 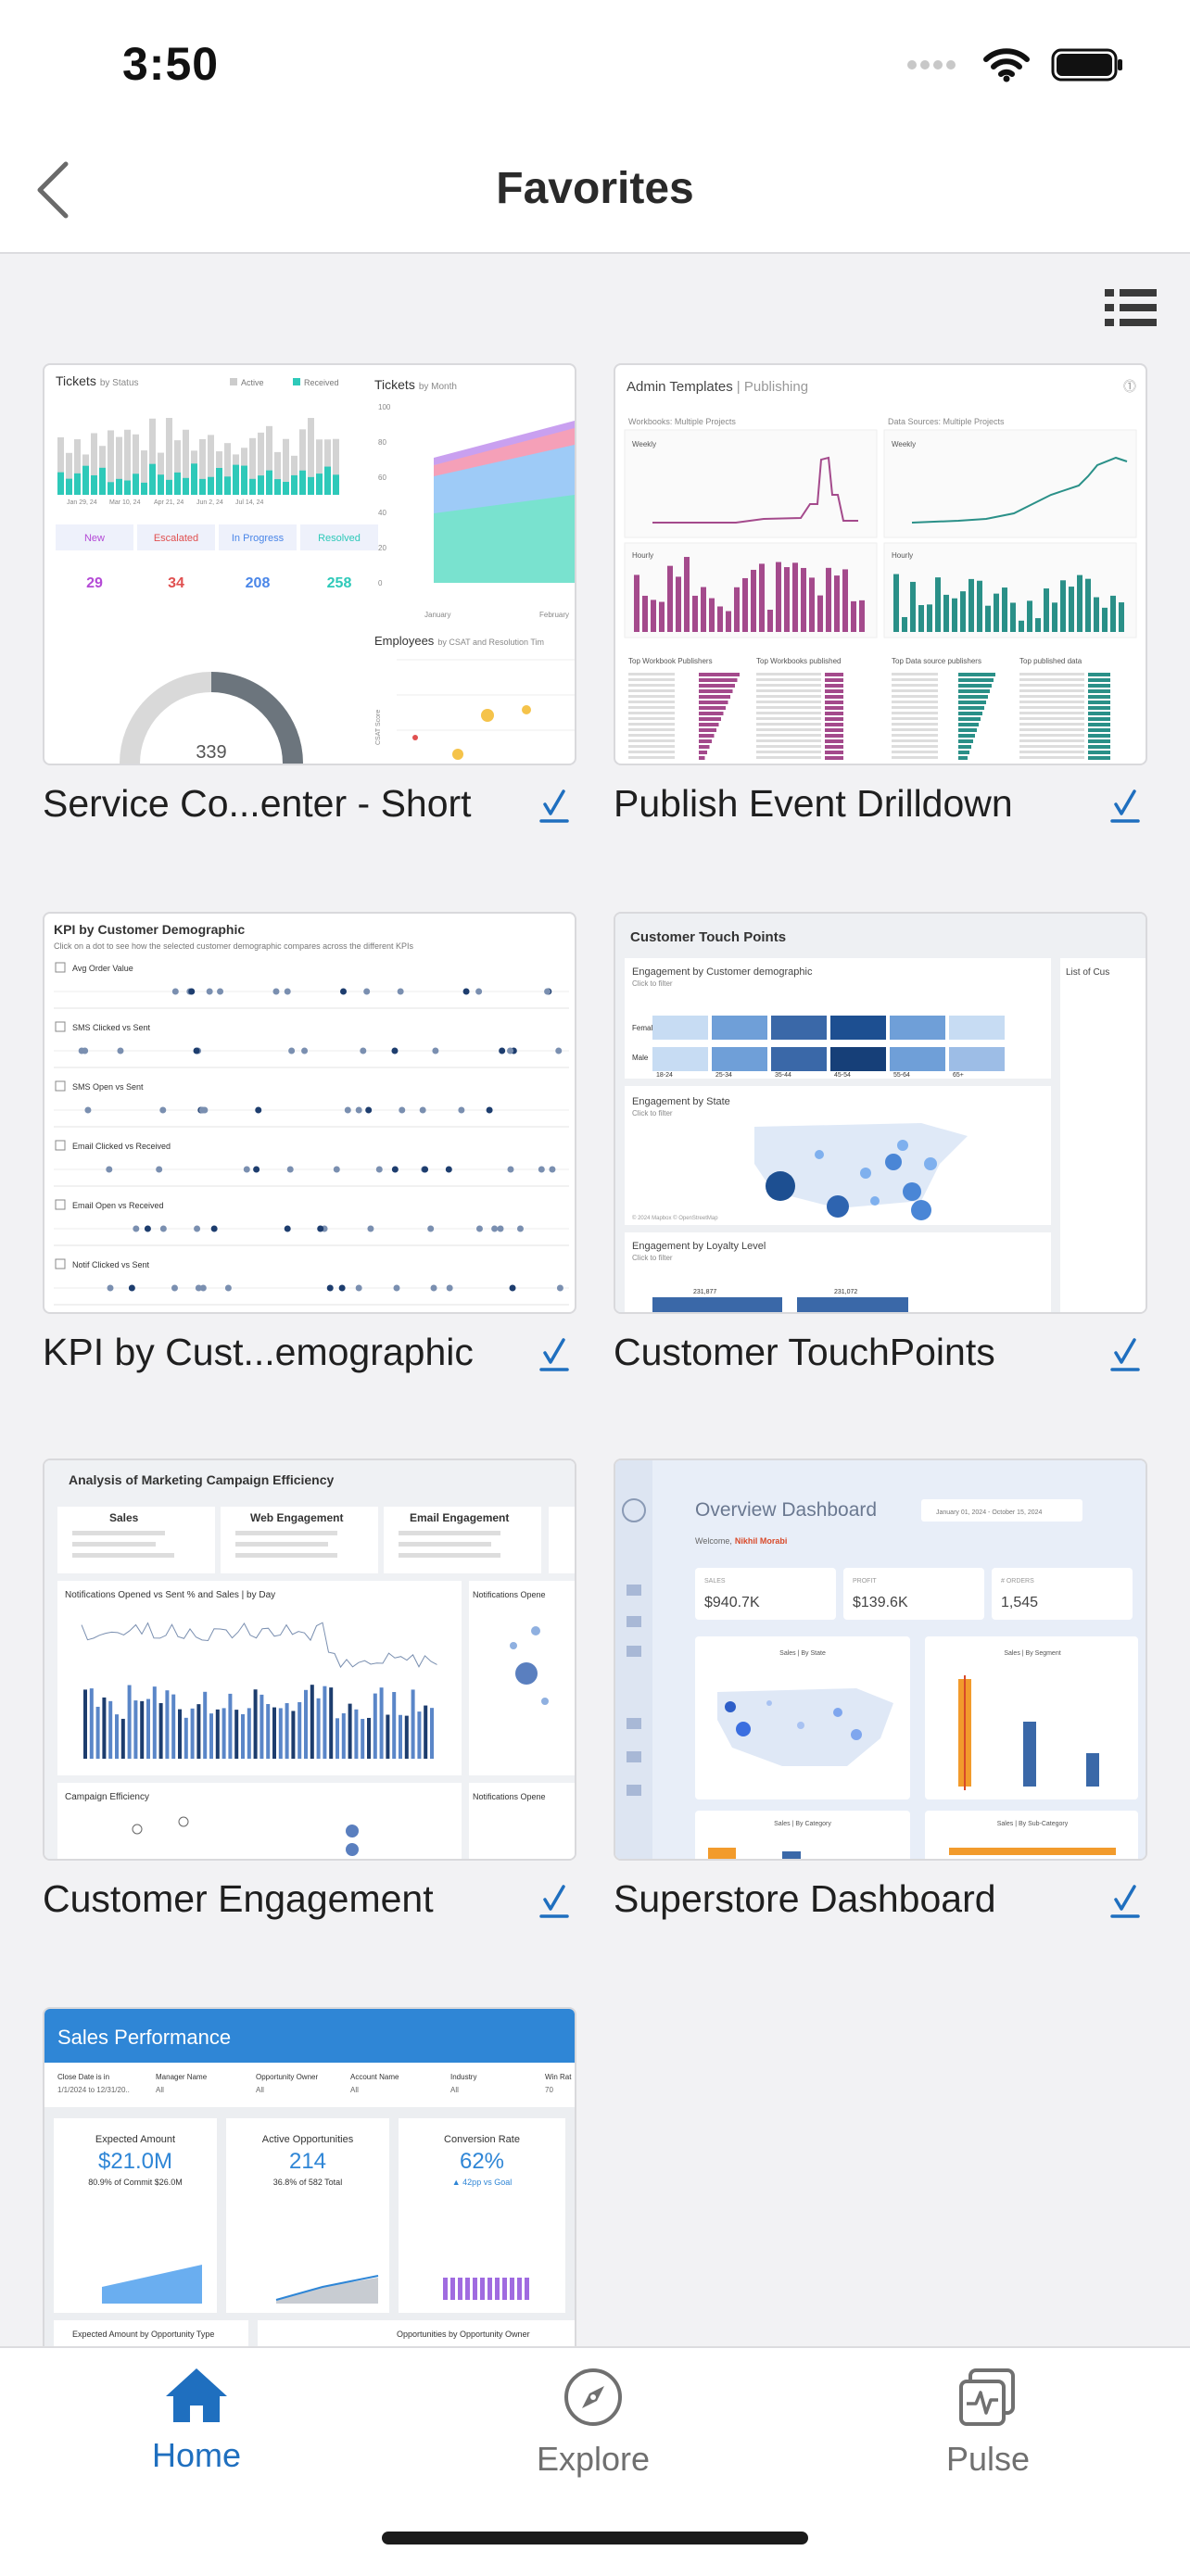 I want to click on svg-text: Escalated, so click(x=176, y=538).